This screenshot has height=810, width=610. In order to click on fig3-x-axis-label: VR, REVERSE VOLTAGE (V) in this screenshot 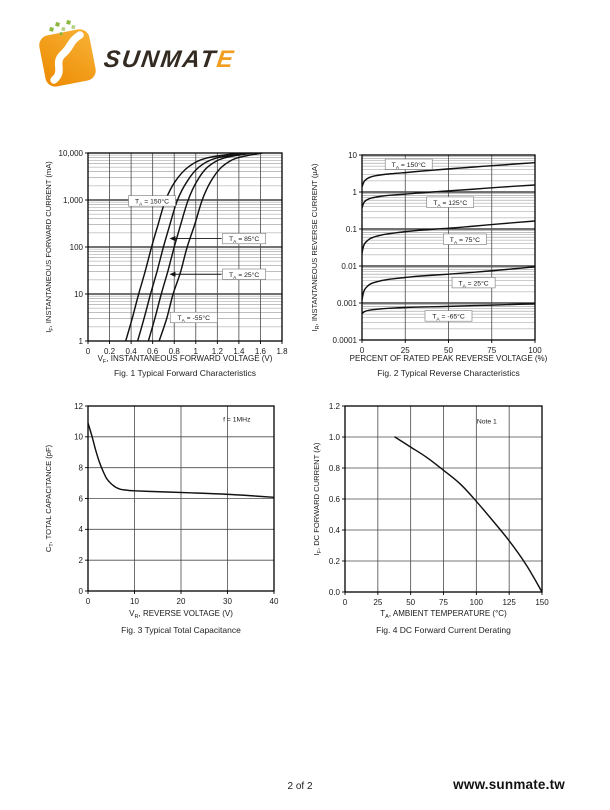, I will do `click(181, 614)`.